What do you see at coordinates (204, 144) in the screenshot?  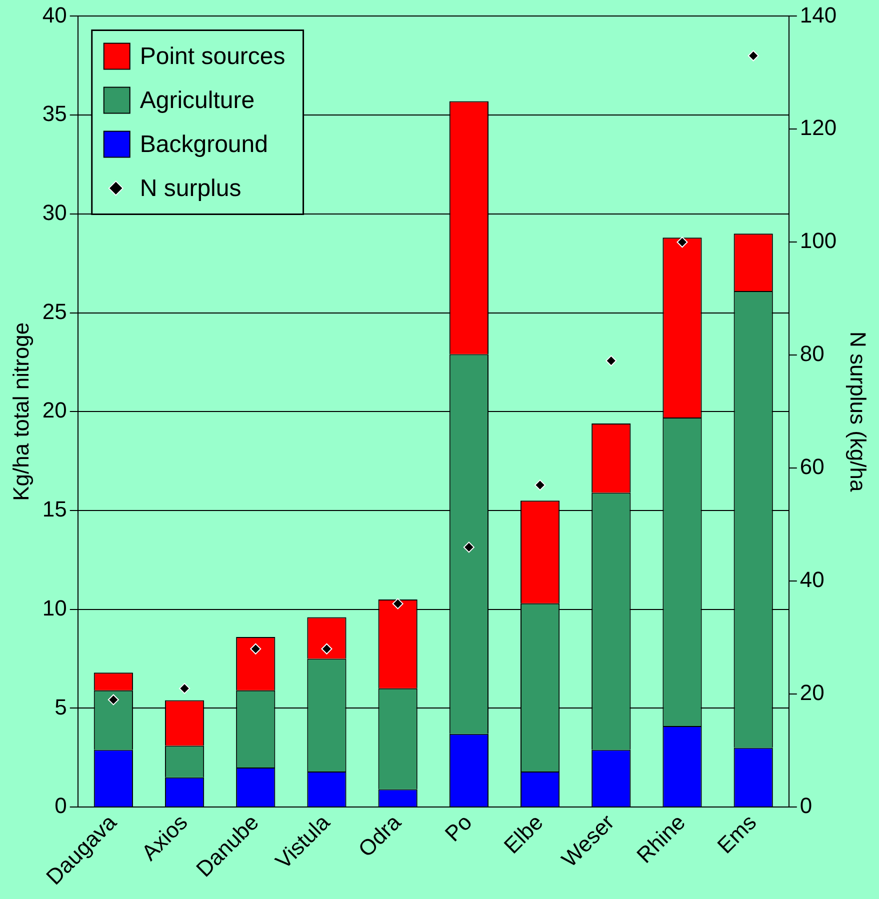 I see `legend-label: Background` at bounding box center [204, 144].